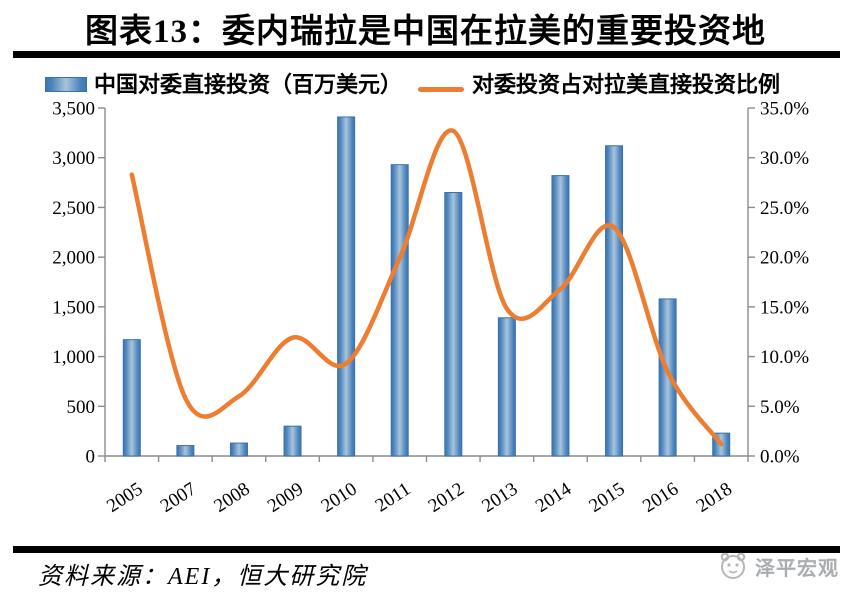 This screenshot has width=851, height=599. What do you see at coordinates (426, 54) in the screenshot?
I see `top-rule` at bounding box center [426, 54].